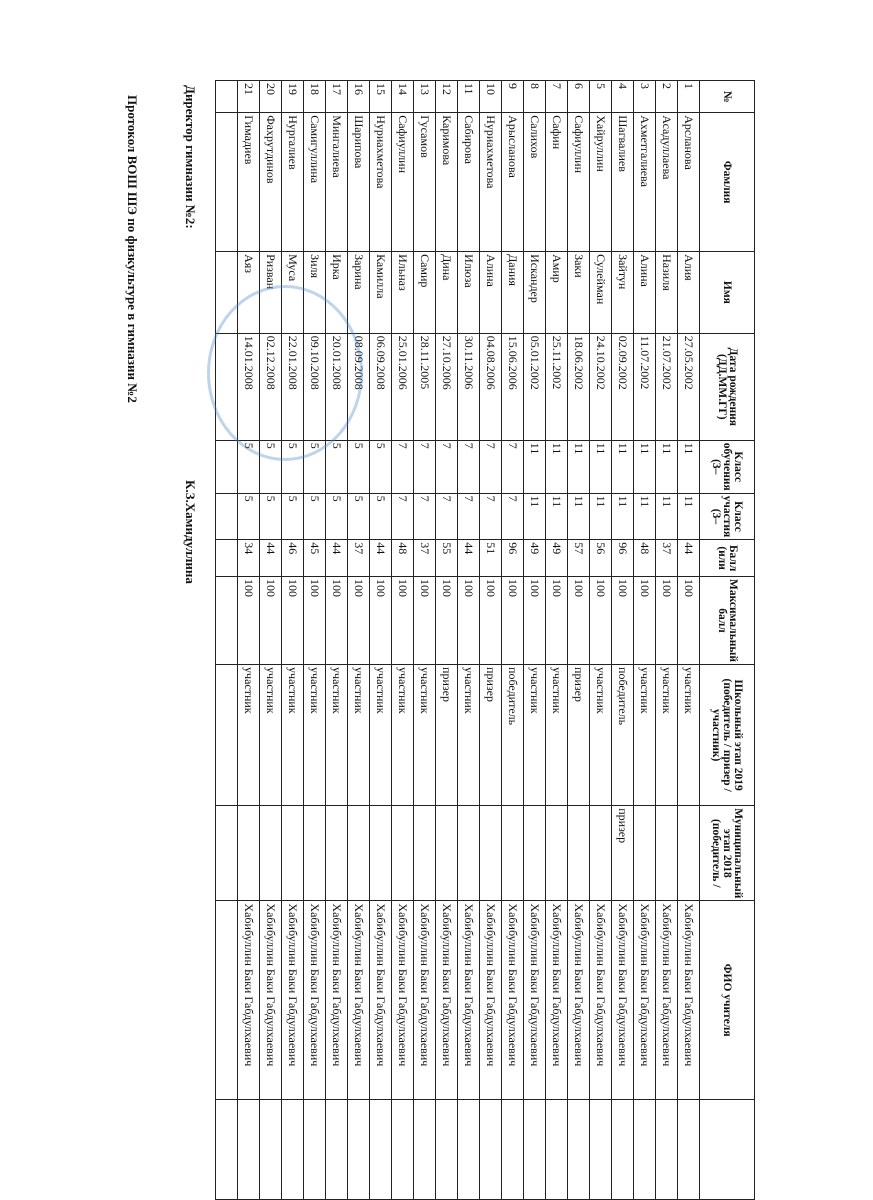 This screenshot has height=1200, width=873. Describe the element at coordinates (292, 182) in the screenshot. I see `table-cell: Нургалиев` at that location.